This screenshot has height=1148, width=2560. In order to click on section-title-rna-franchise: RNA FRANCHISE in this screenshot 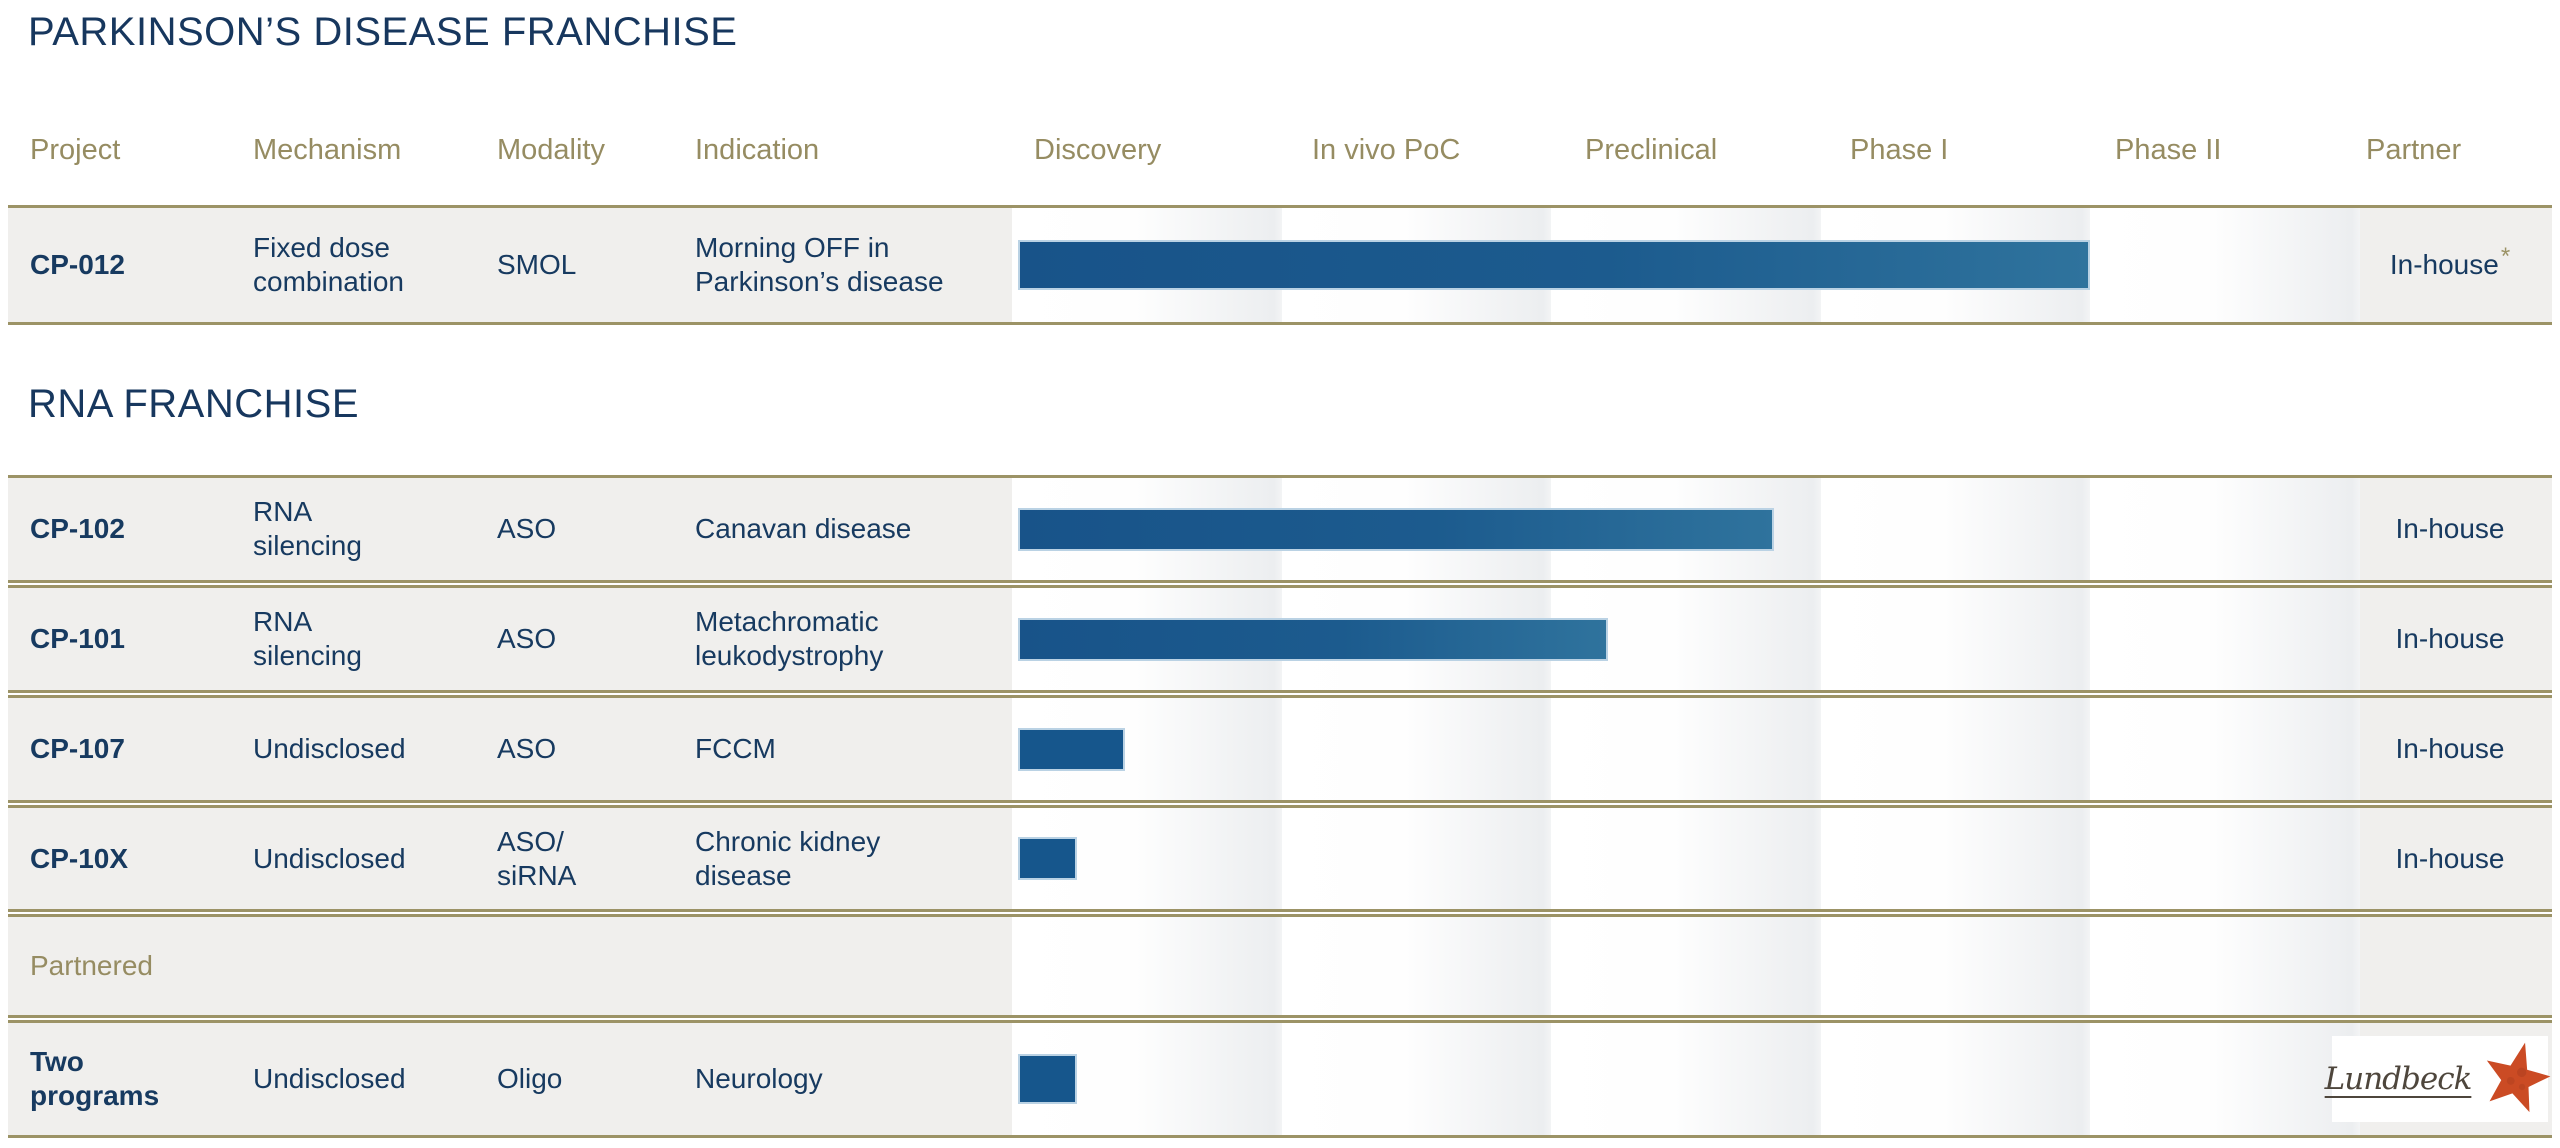, I will do `click(193, 404)`.